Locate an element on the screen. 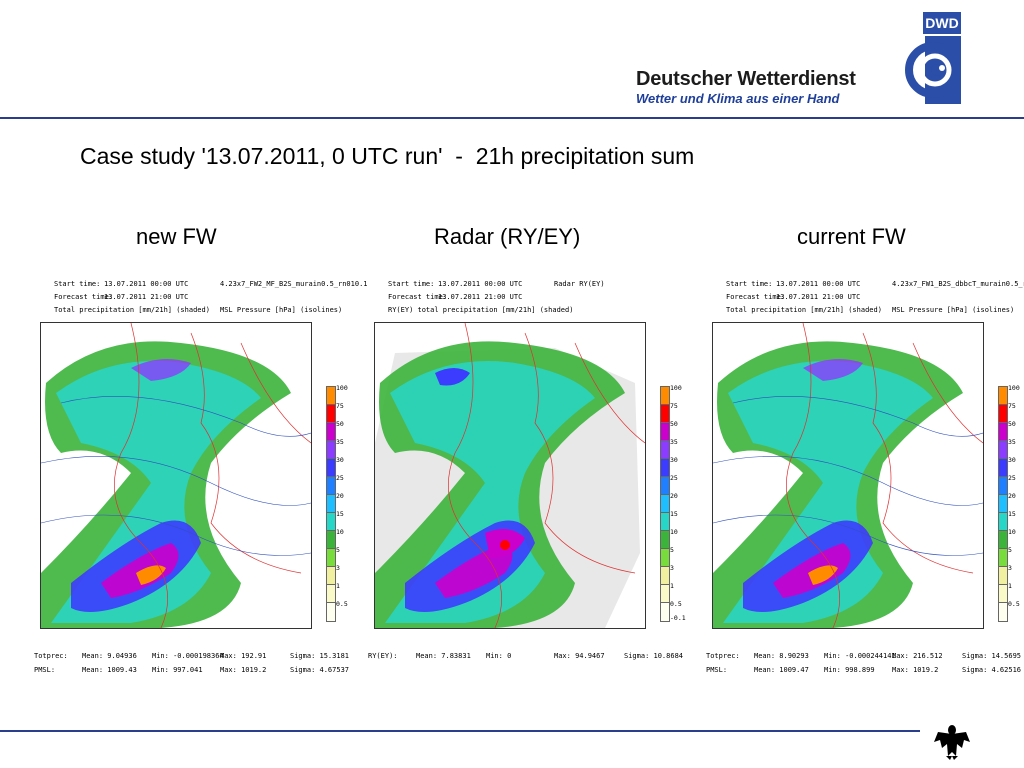  column-title-current-fw: current FW is located at coordinates (851, 236).